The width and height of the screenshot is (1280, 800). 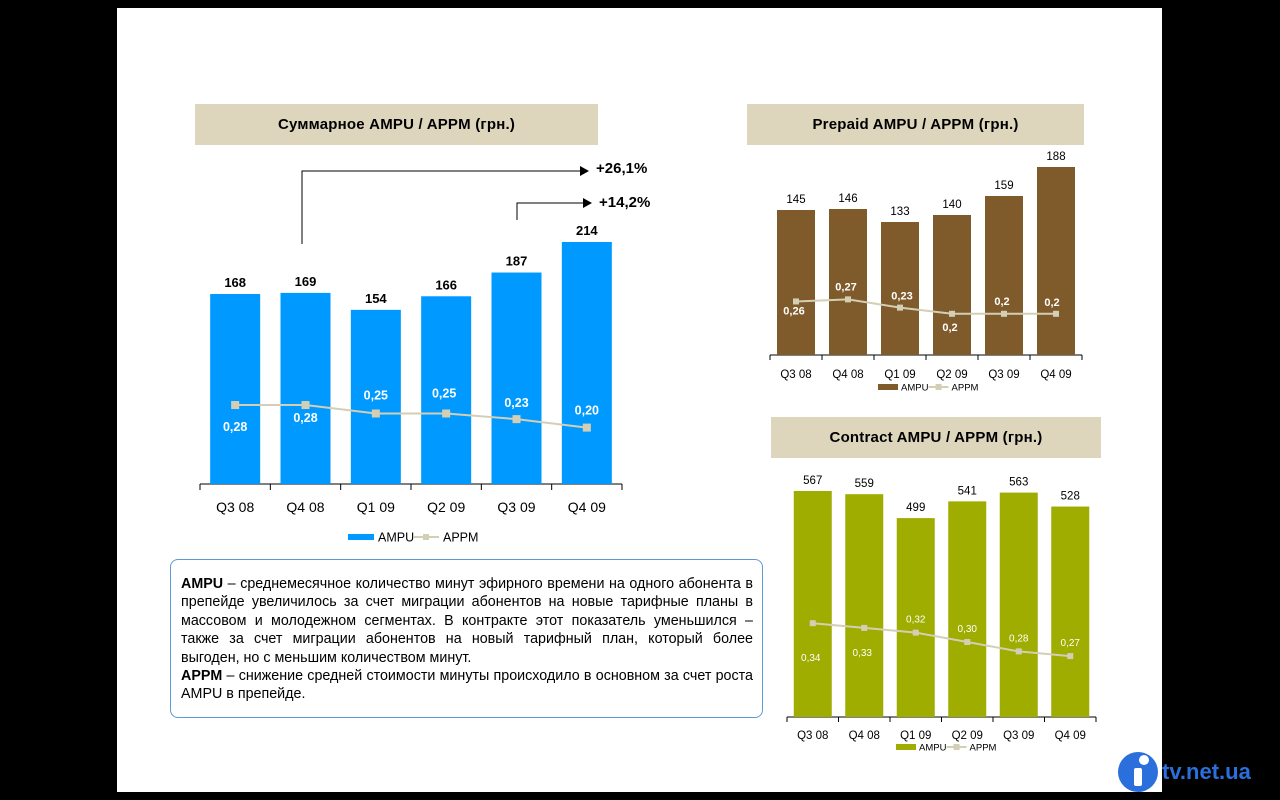 I want to click on prepaid-appm-value-label: 0,26, so click(x=793, y=311).